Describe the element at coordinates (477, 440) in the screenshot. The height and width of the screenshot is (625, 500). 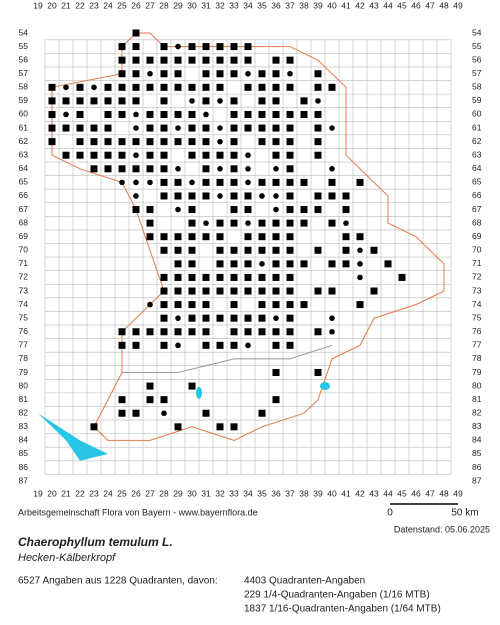
I see `row-label: 84` at that location.